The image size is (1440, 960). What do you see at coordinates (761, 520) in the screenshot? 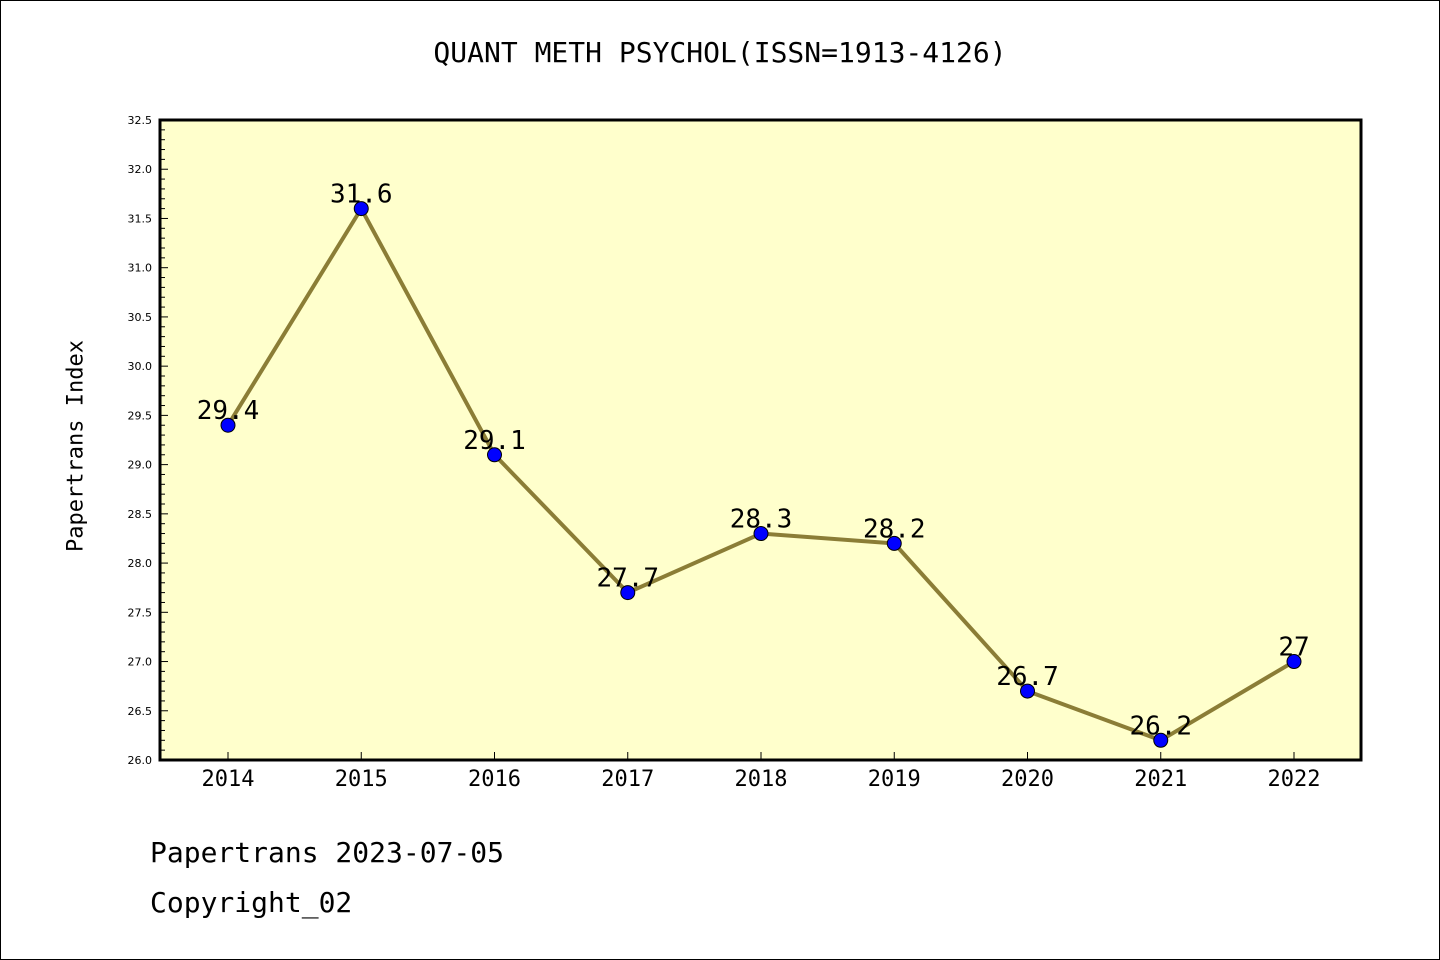
I see `data-label: 28.3` at bounding box center [761, 520].